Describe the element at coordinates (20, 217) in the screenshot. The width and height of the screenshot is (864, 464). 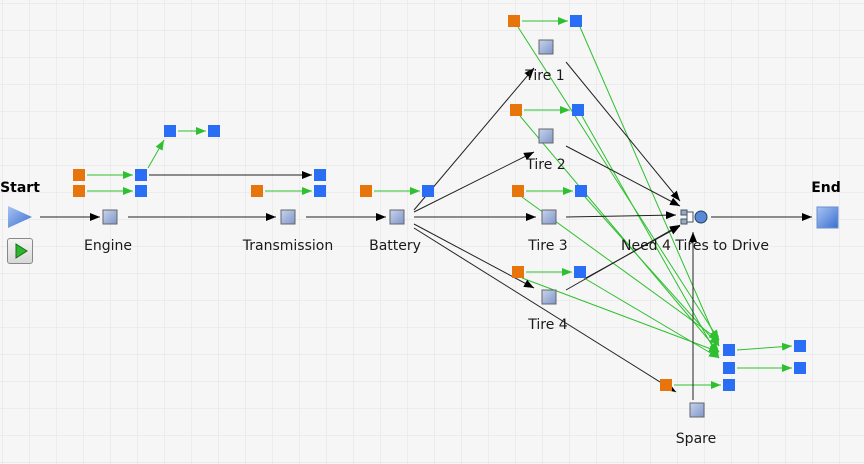
I see `start-play-icon` at that location.